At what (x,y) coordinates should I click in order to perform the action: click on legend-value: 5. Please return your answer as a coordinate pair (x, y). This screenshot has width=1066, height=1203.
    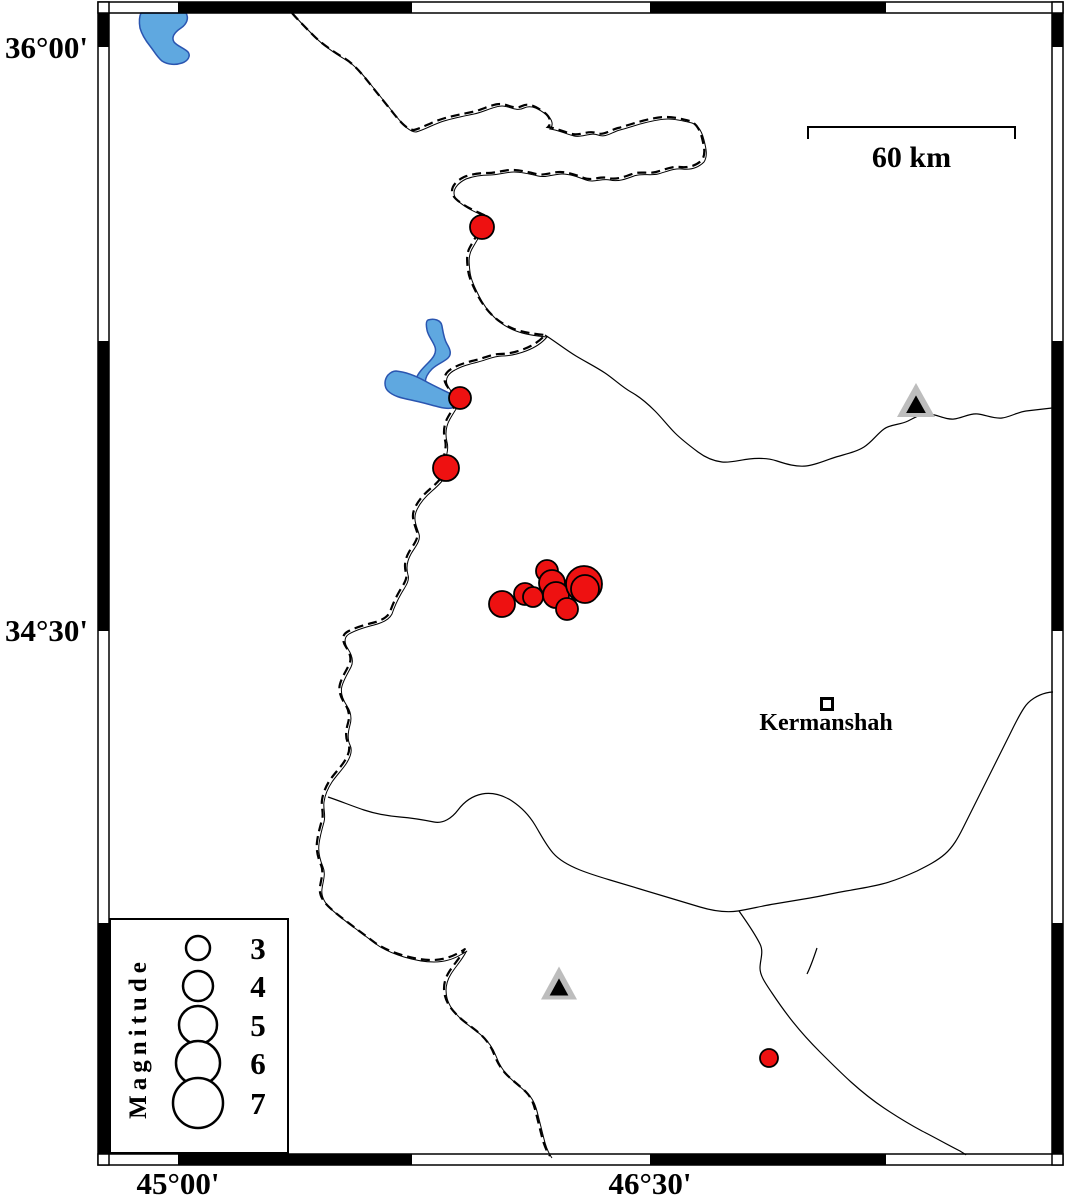
    Looking at the image, I should click on (258, 1025).